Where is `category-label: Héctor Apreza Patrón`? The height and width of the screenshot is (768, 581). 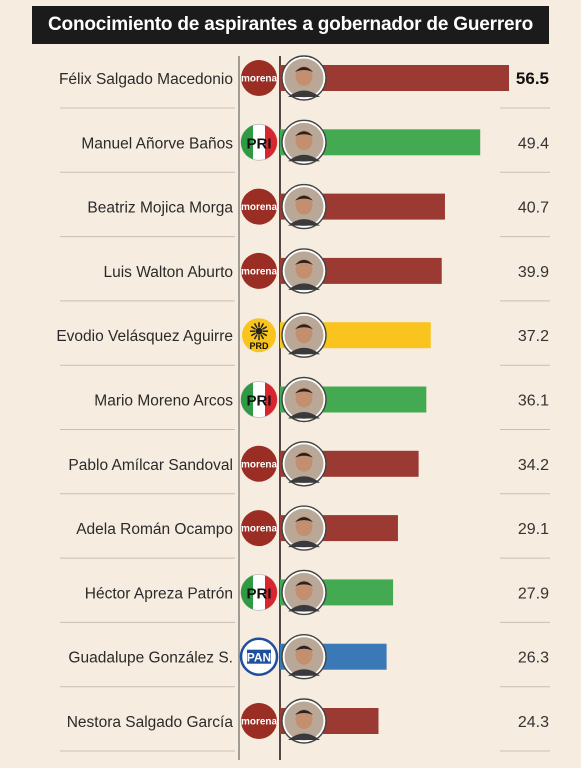
category-label: Héctor Apreza Patrón is located at coordinates (159, 593).